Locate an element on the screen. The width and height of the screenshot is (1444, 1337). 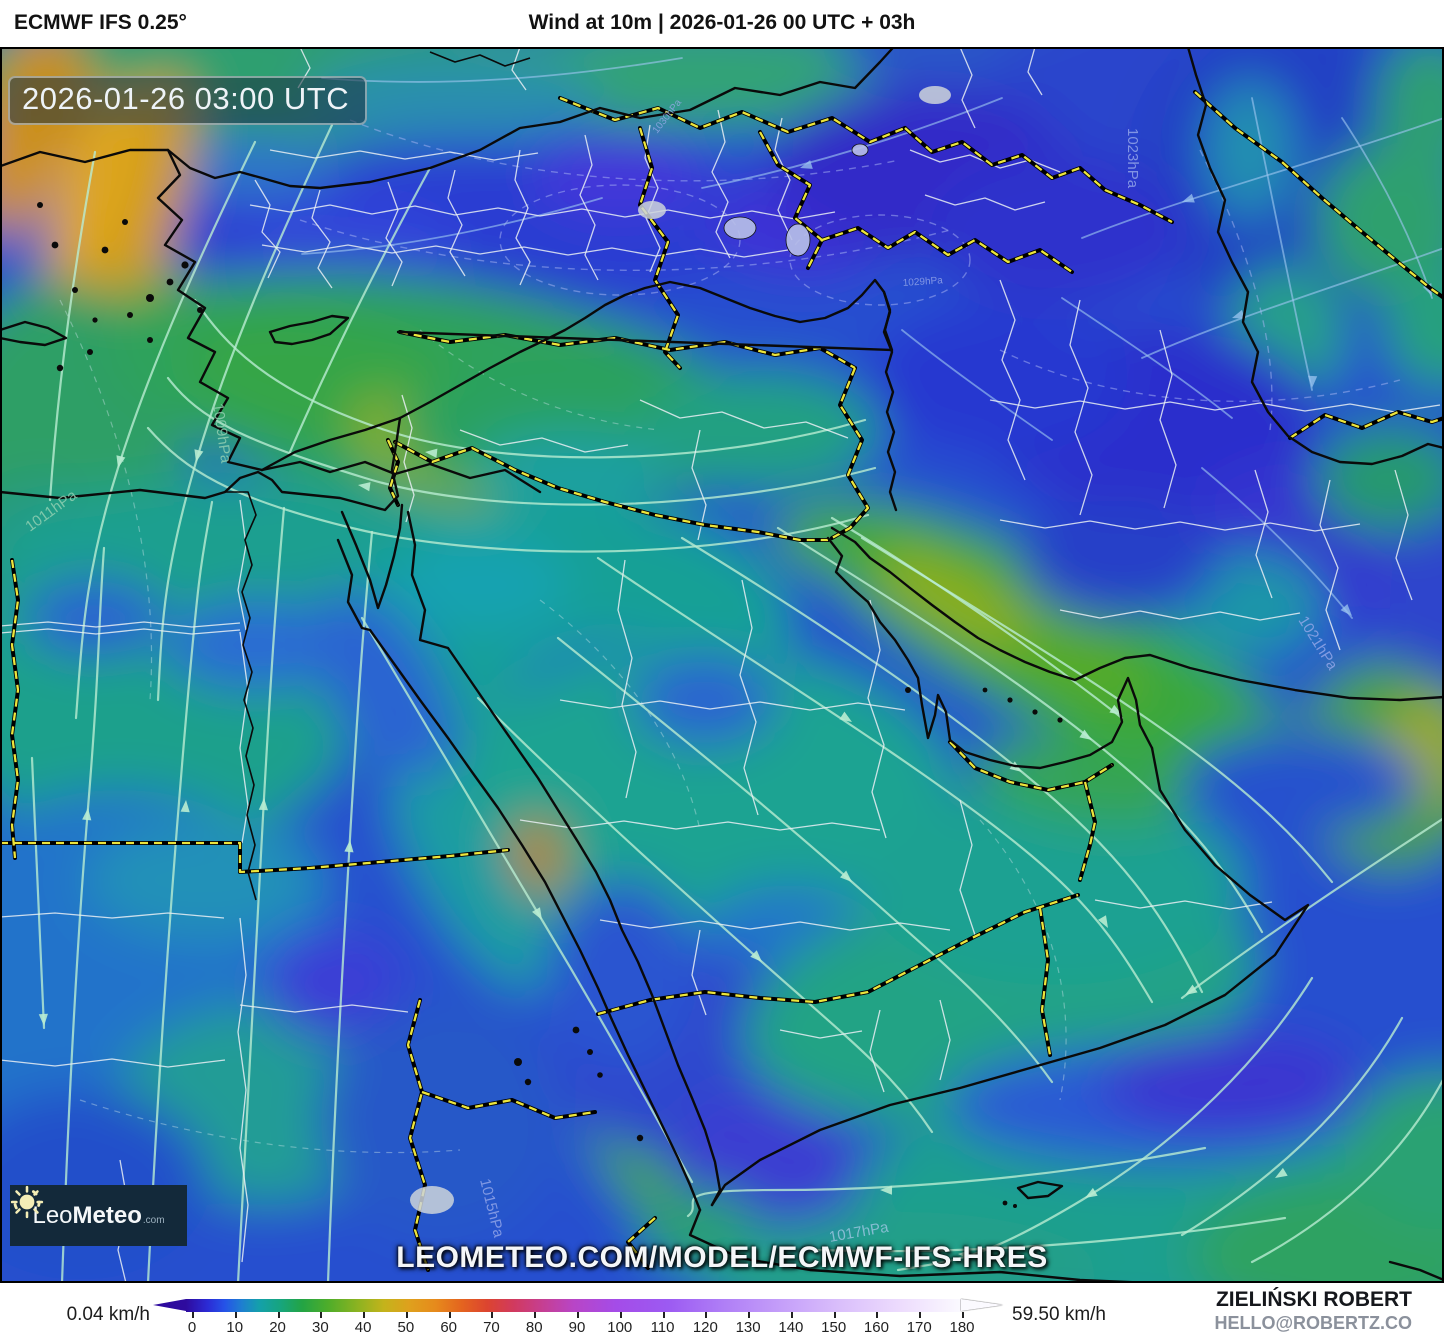
author-email: HELLO@ROBERTZ.CO is located at coordinates (1313, 1323).